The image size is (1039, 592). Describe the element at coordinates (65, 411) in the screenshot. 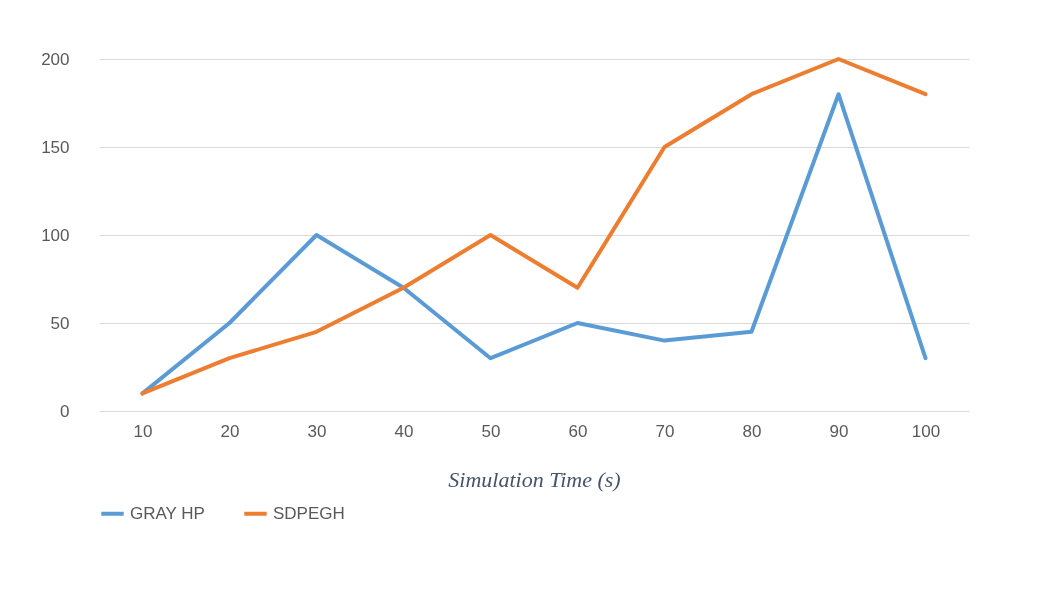

I see `y-tick-label: 0` at that location.